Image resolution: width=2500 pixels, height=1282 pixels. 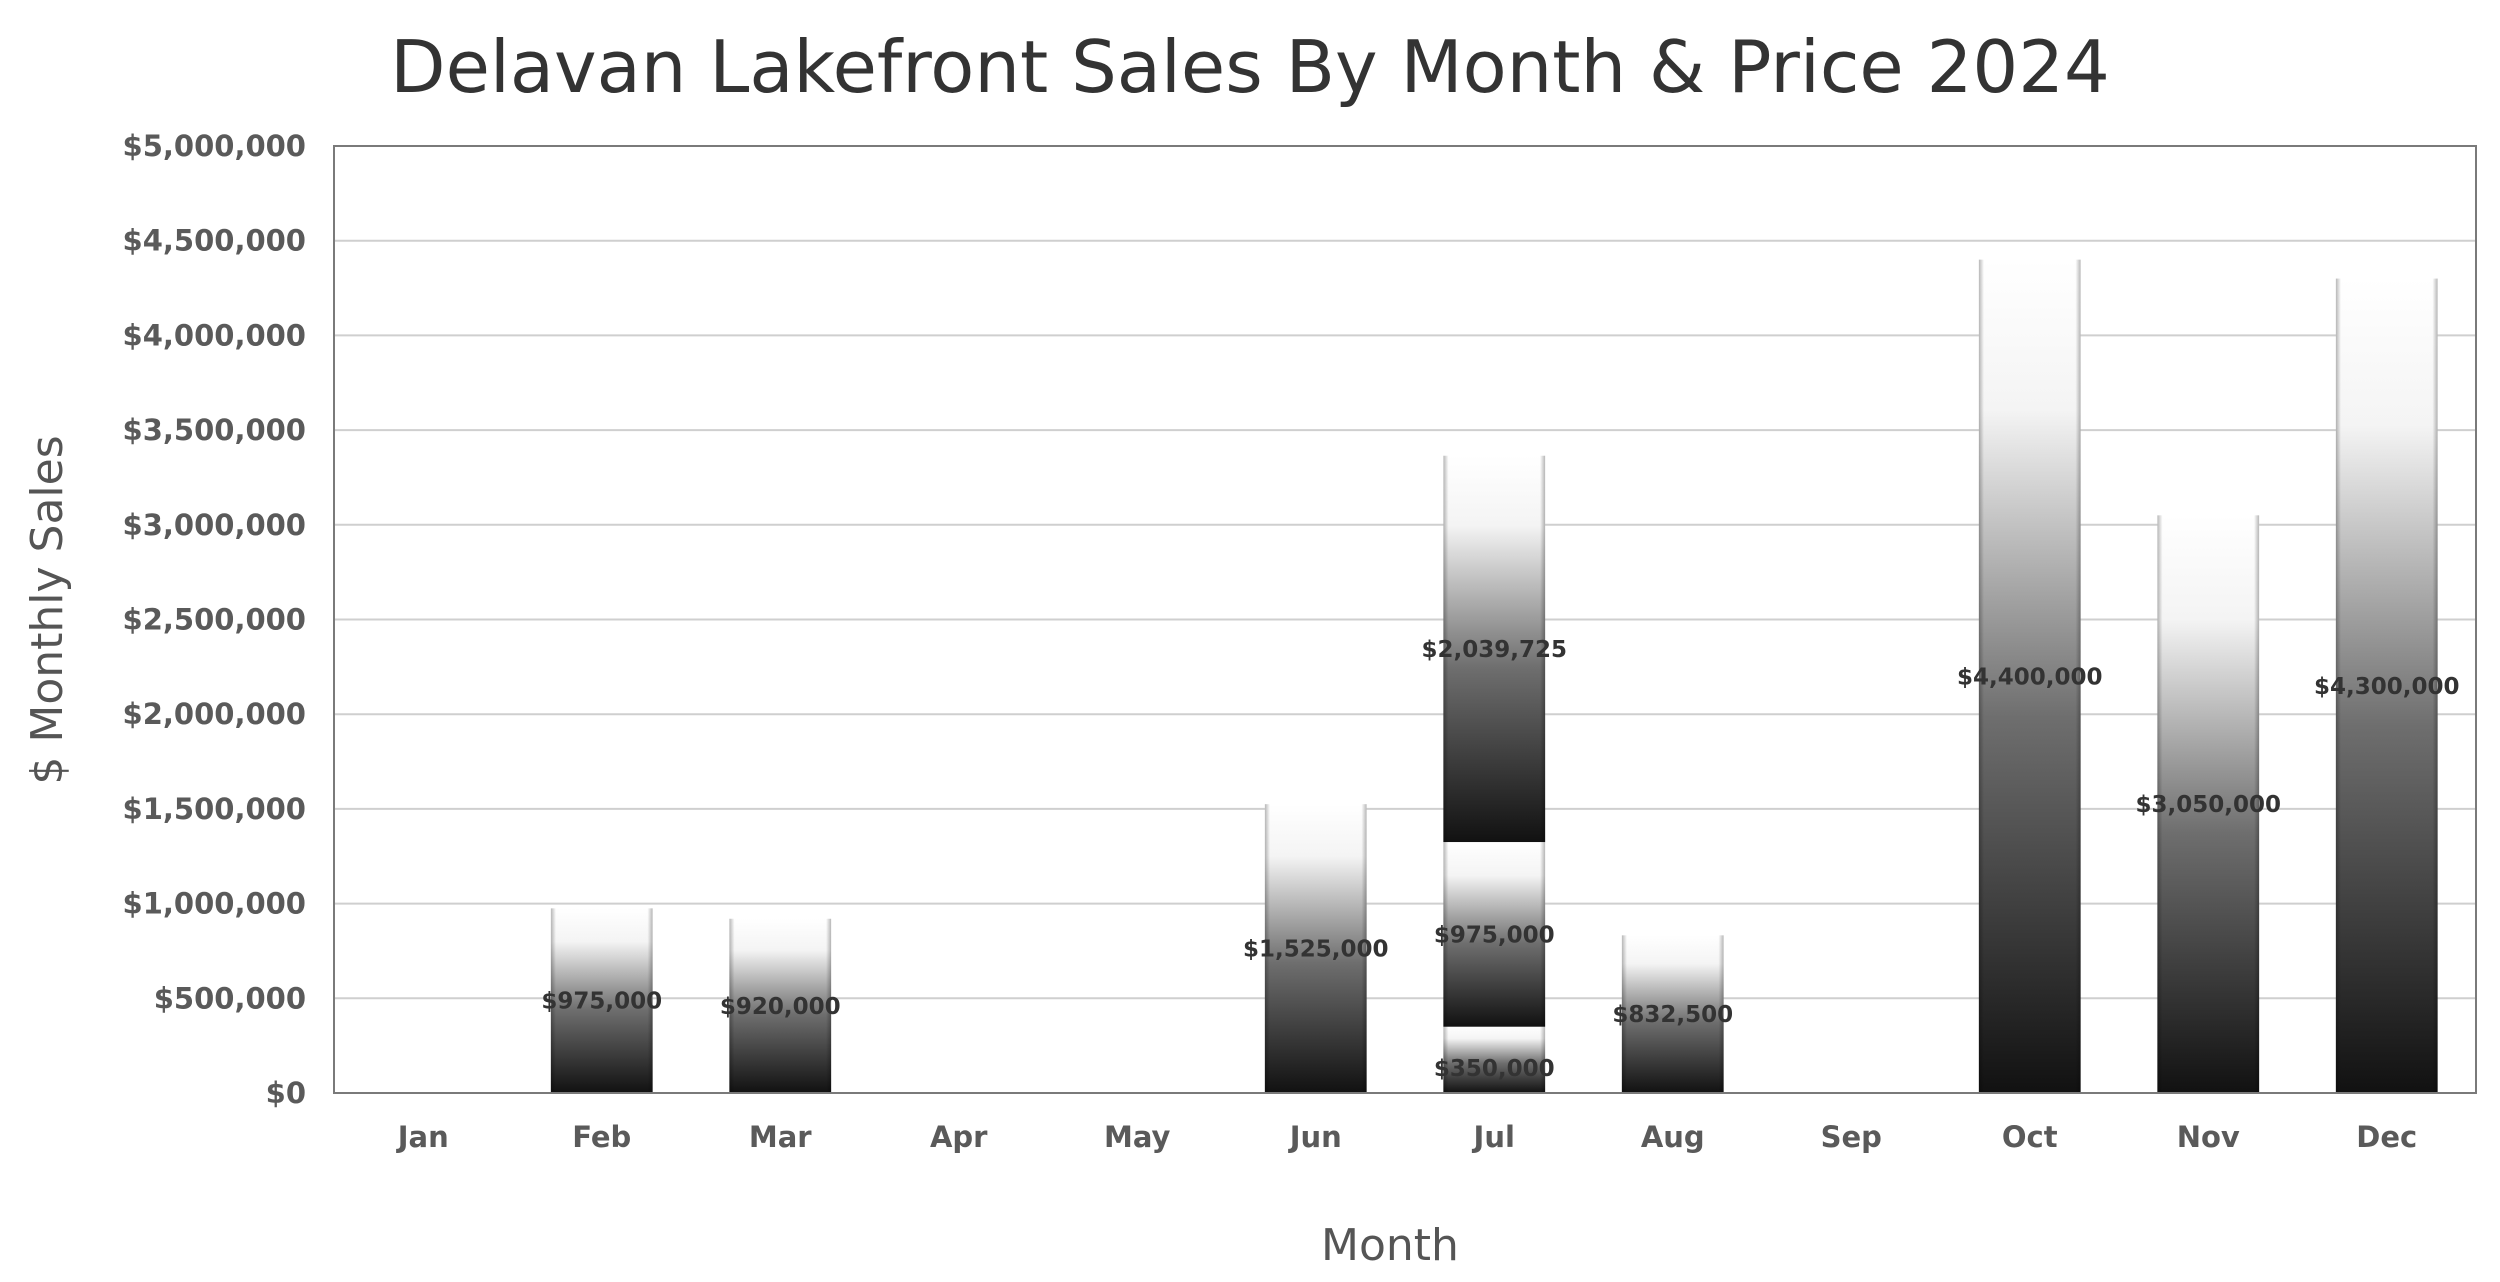 I want to click on data-label: $3,050,000, so click(x=2208, y=805).